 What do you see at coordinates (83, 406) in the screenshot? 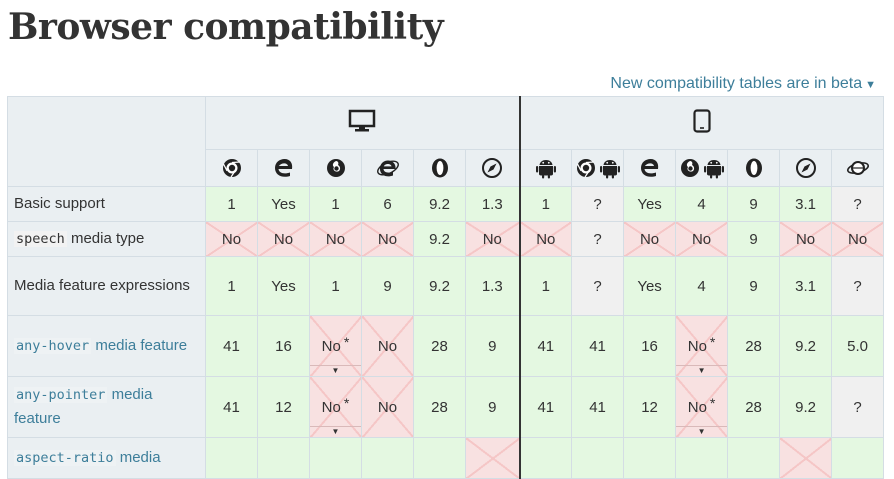
I see `feature-link: any-pointer media feature` at bounding box center [83, 406].